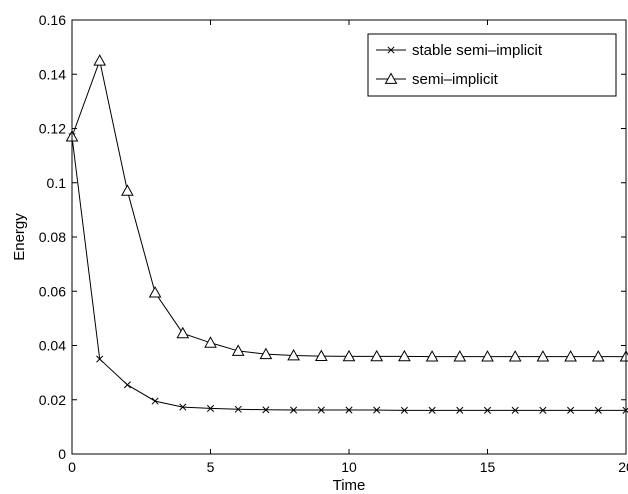 Image resolution: width=628 pixels, height=494 pixels. What do you see at coordinates (52, 400) in the screenshot?
I see `y-tick-label: 0.02` at bounding box center [52, 400].